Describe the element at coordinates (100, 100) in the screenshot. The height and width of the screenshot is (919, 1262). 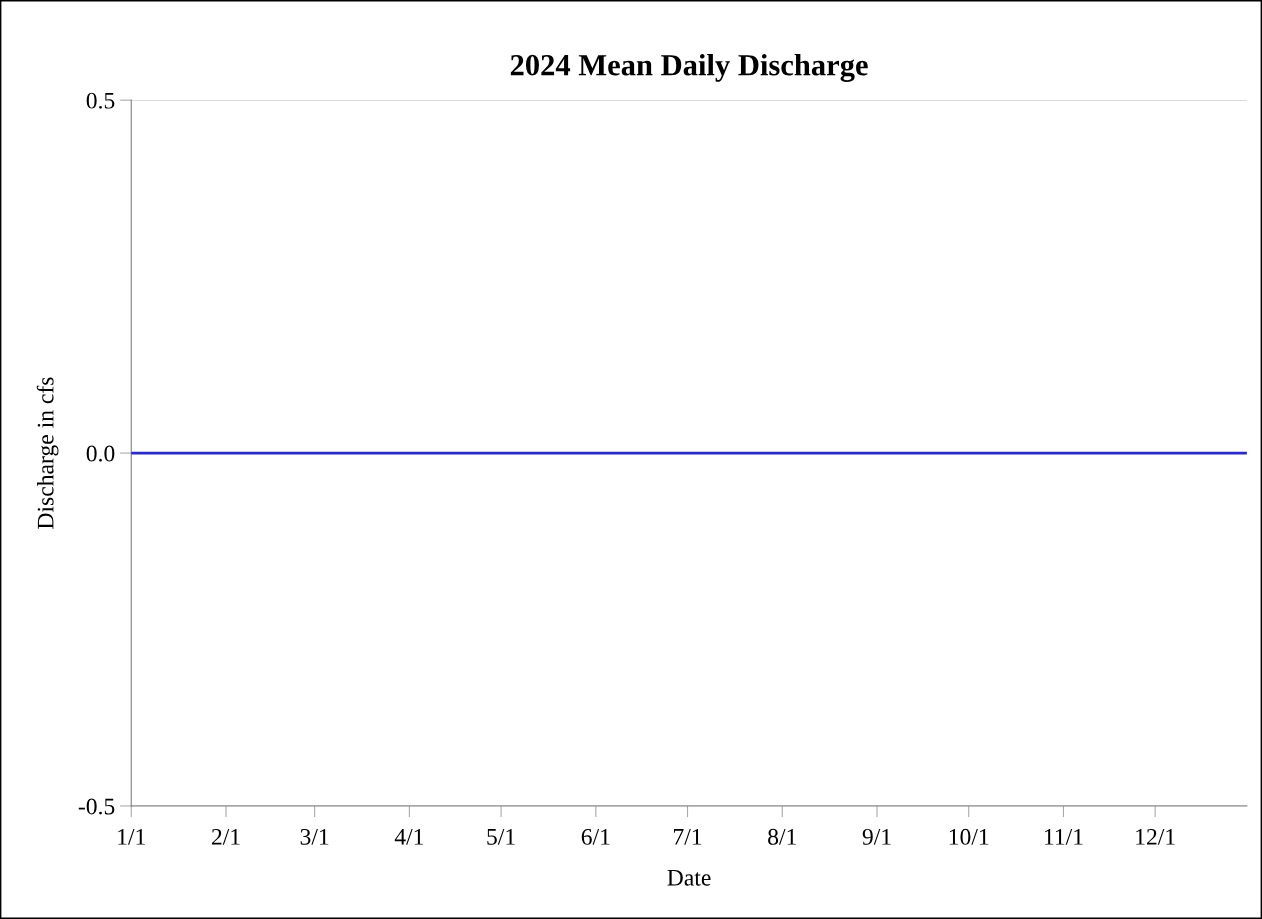
I see `y-tick-label: 0.5` at that location.